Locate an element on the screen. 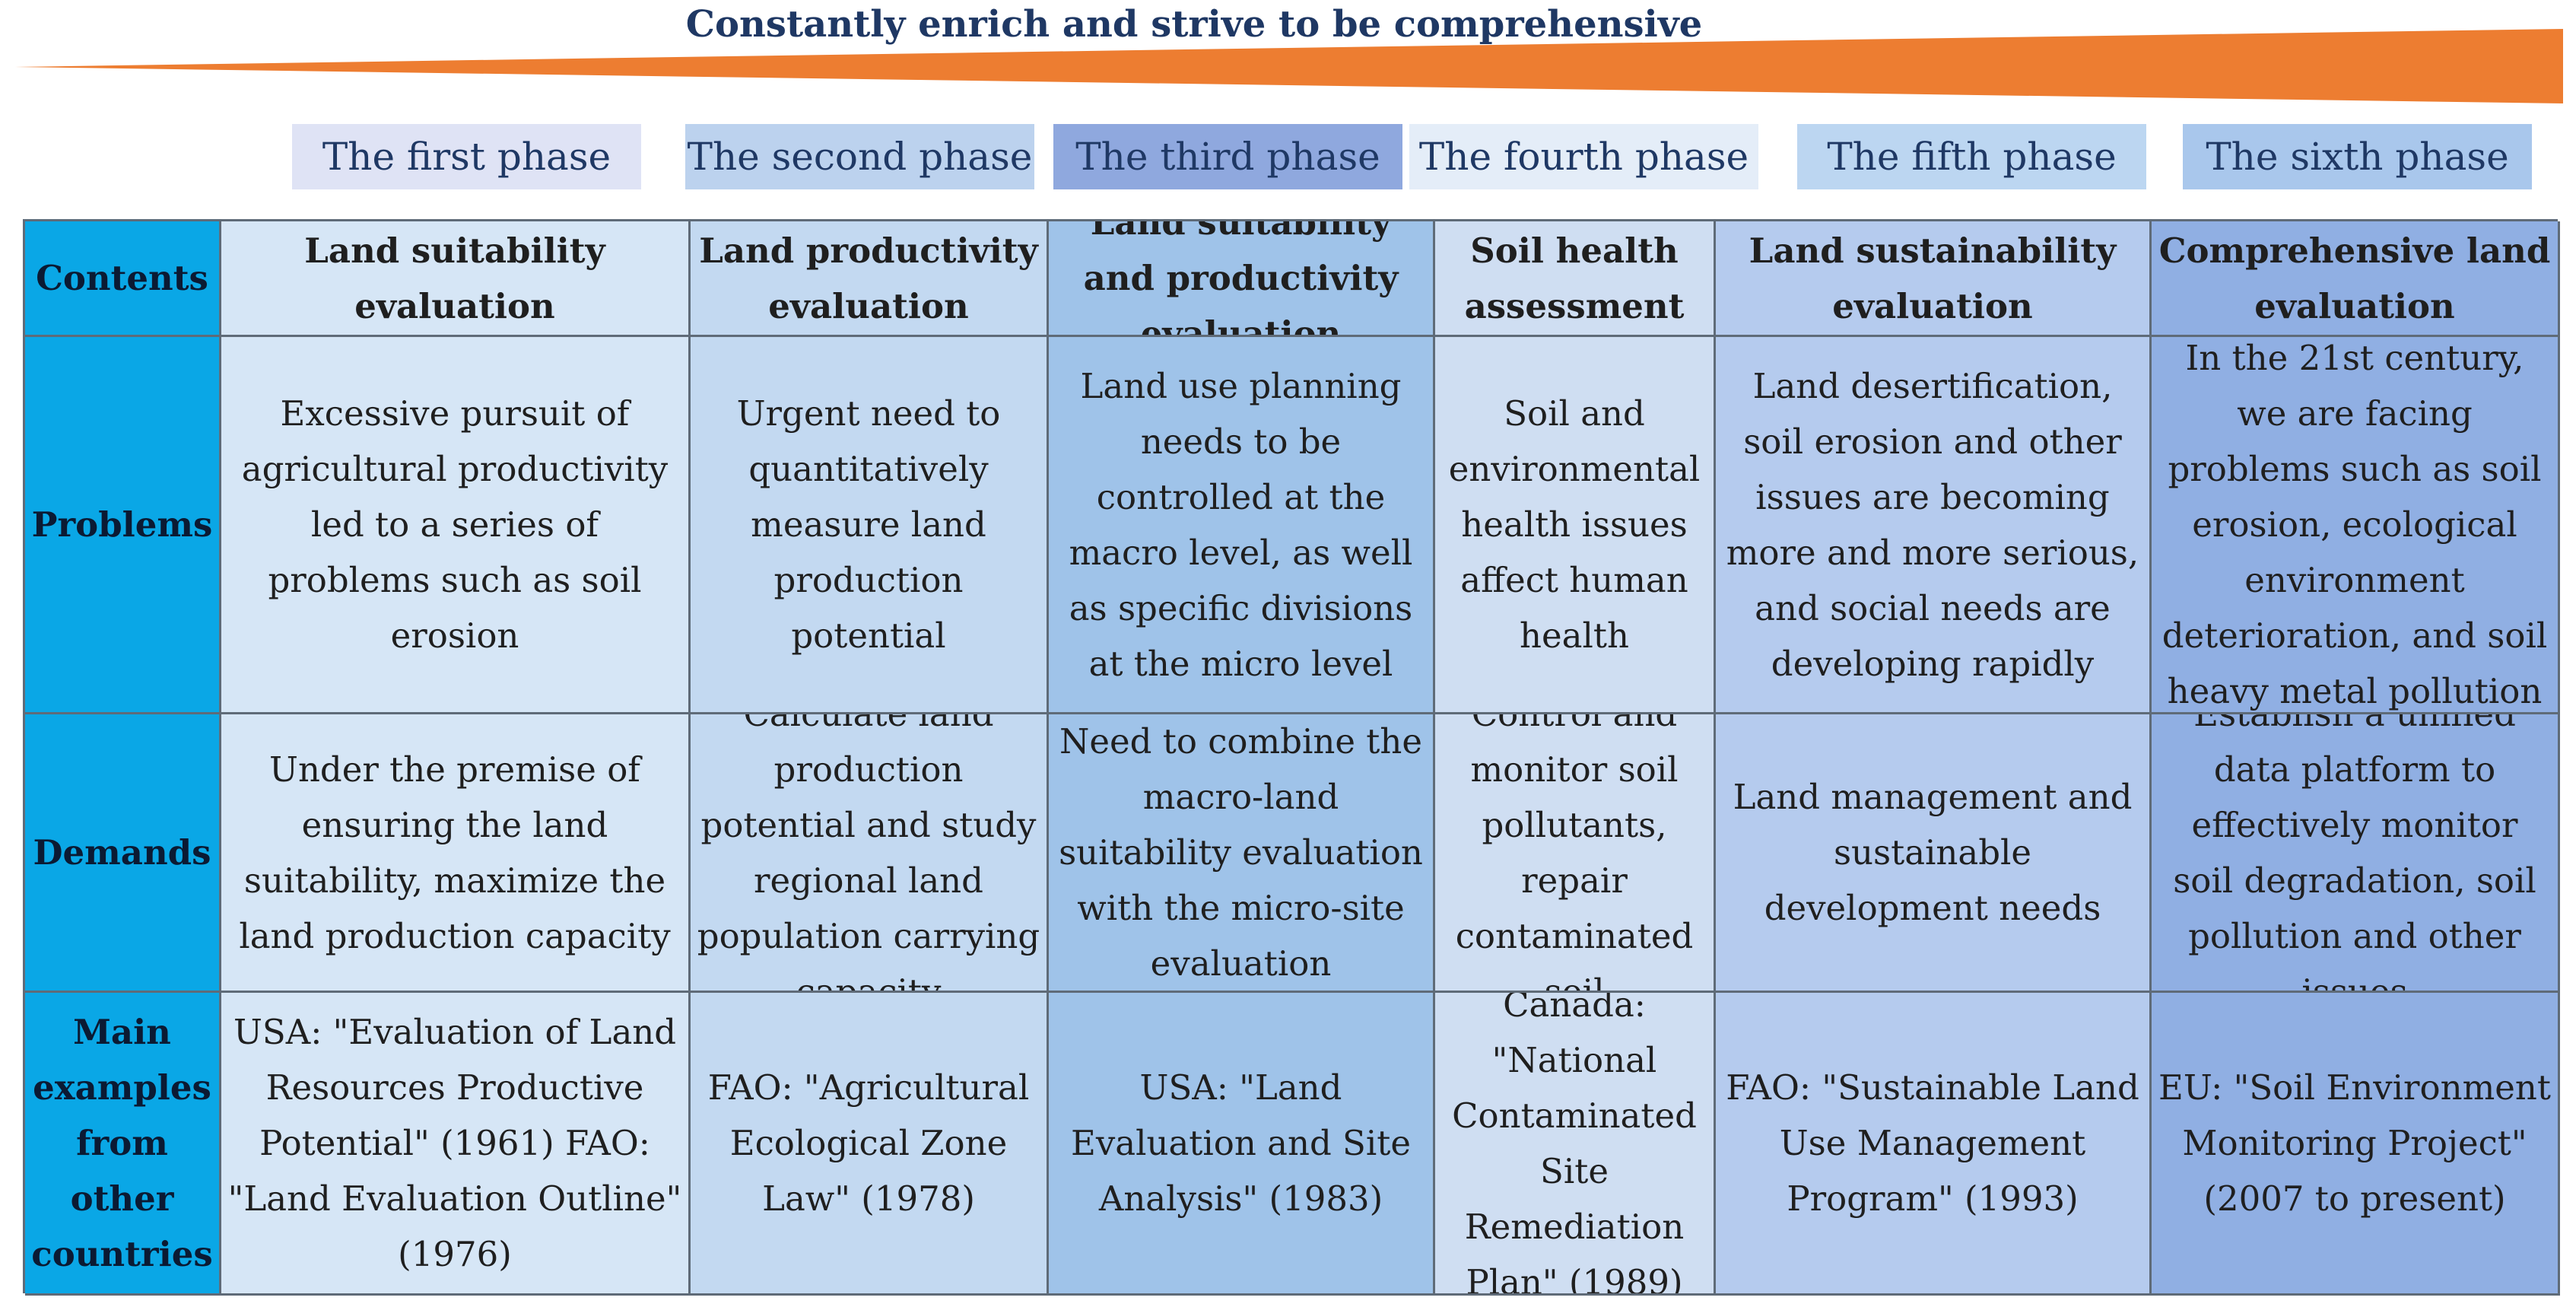 The image size is (2576, 1307). phase-label-1: The first phase is located at coordinates (466, 156).